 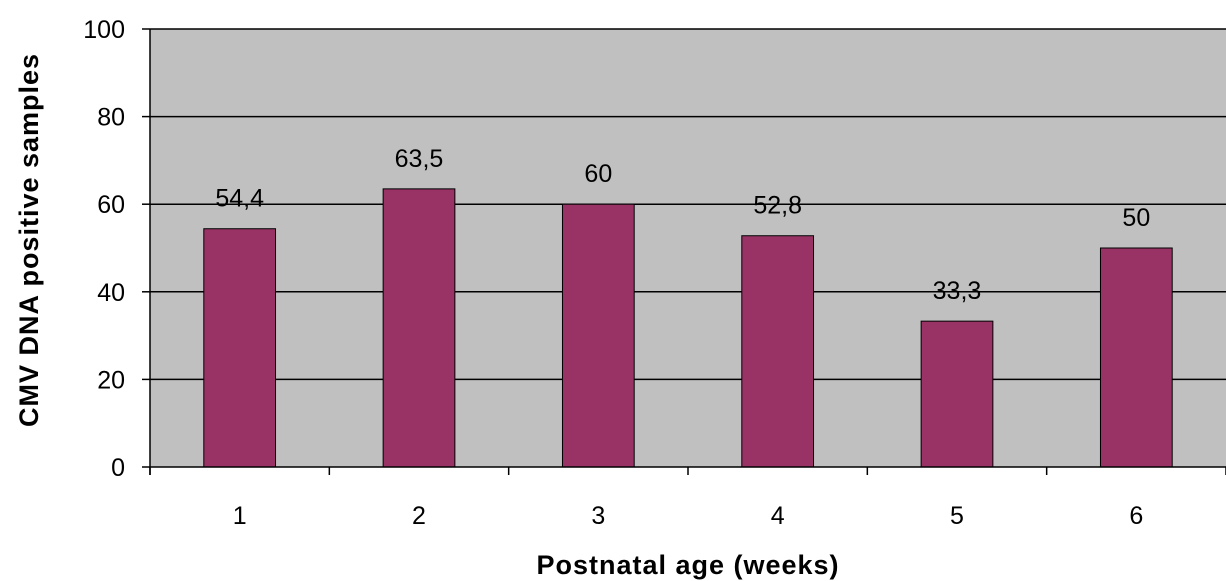 What do you see at coordinates (111, 380) in the screenshot?
I see `y-tick-label: 20` at bounding box center [111, 380].